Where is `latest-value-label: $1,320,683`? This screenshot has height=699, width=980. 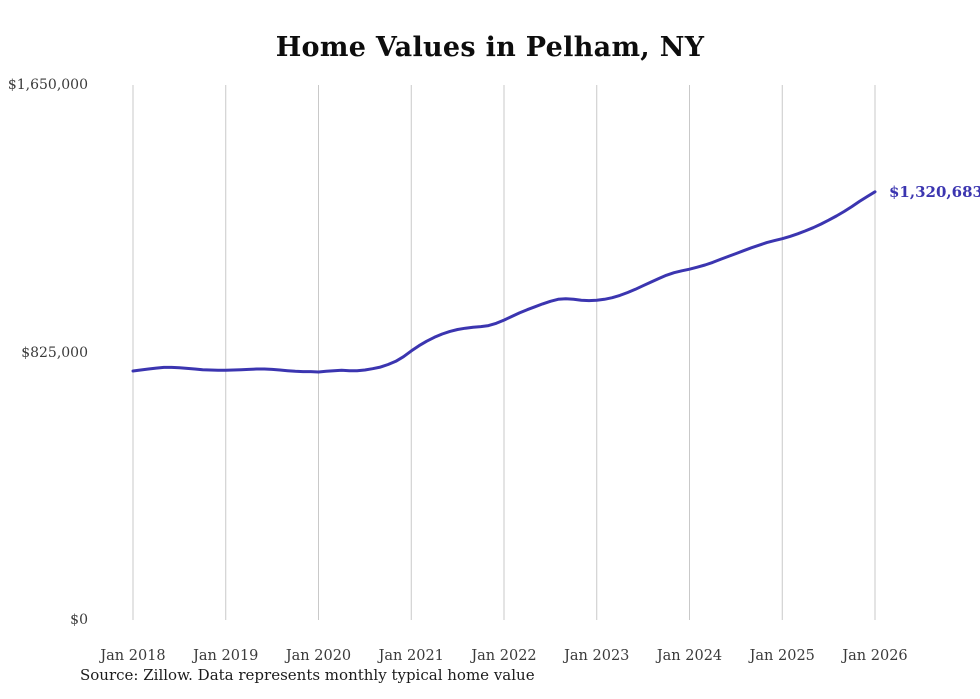
latest-value-label: $1,320,683 is located at coordinates (934, 191).